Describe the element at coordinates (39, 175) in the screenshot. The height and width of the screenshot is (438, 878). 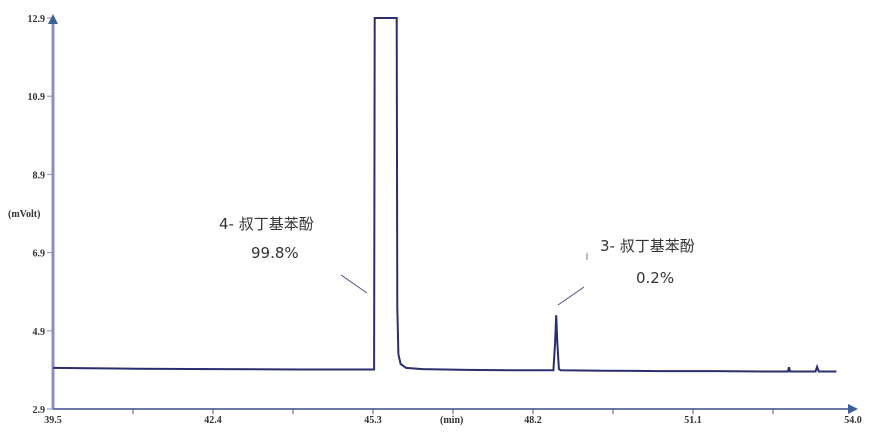
I see `y-tick-label: 8.9` at that location.